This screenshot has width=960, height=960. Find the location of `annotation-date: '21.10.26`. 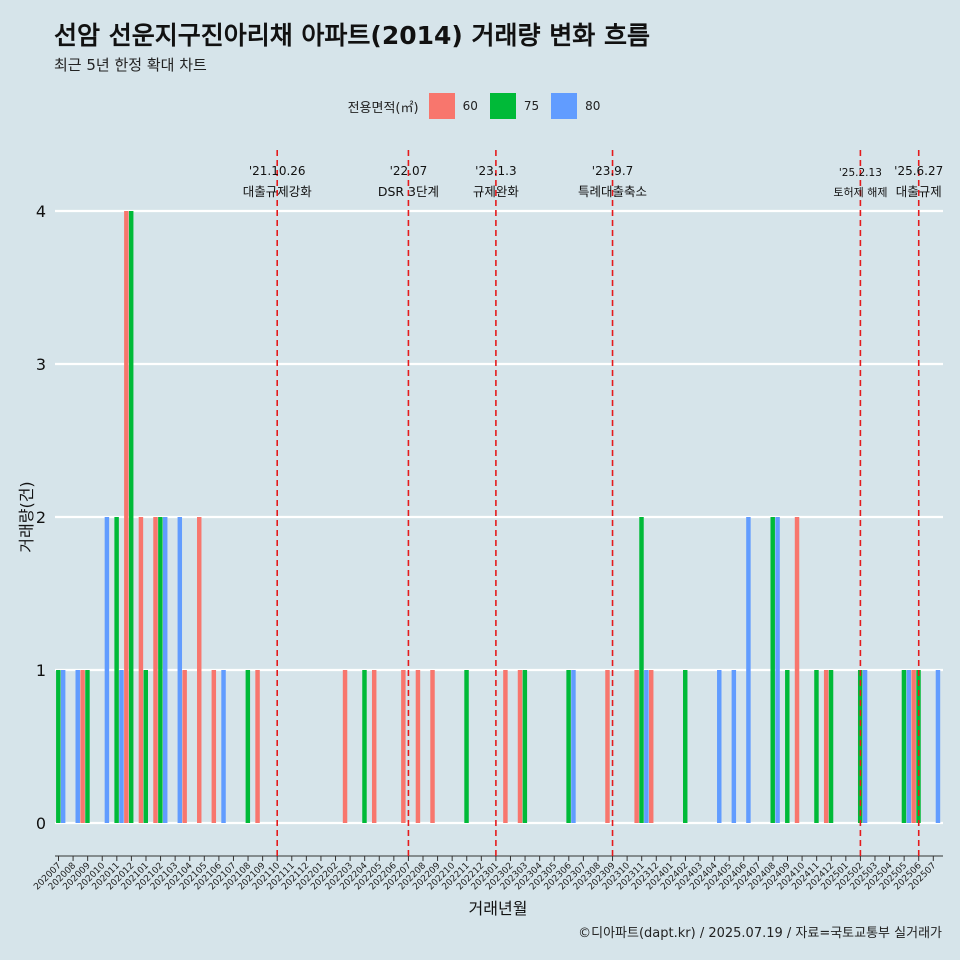

annotation-date: '21.10.26 is located at coordinates (277, 171).